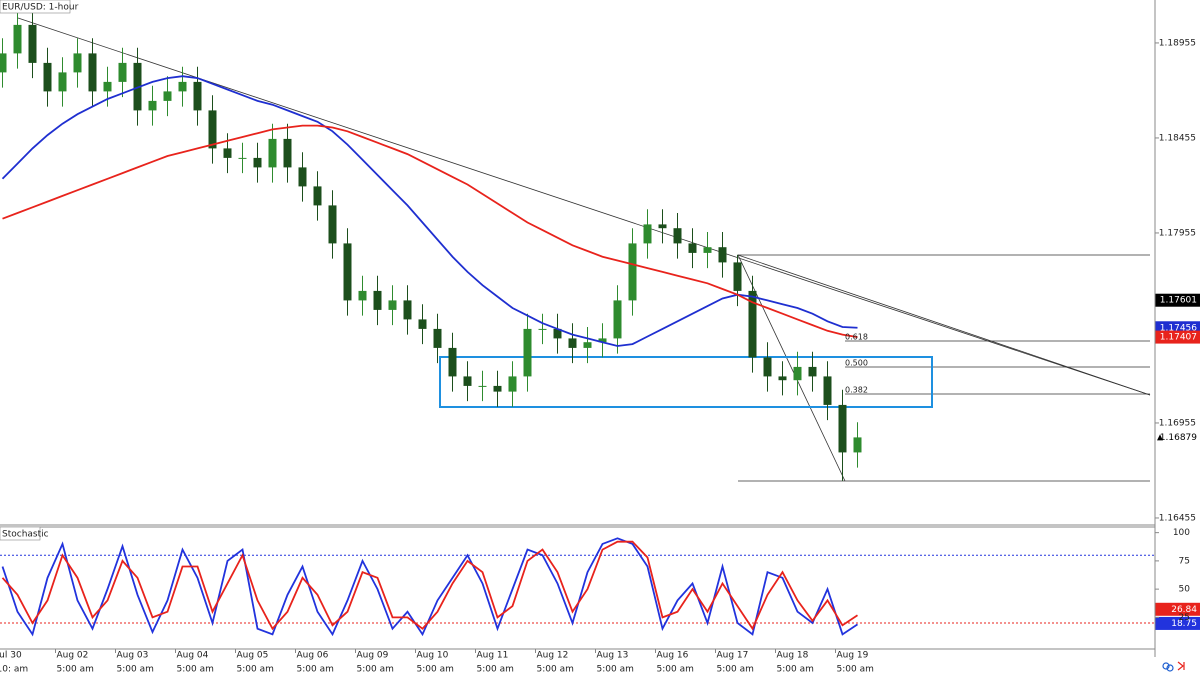 The height and width of the screenshot is (675, 1200). Describe the element at coordinates (1178, 328) in the screenshot. I see `axis-tag-label: 1.17456` at that location.